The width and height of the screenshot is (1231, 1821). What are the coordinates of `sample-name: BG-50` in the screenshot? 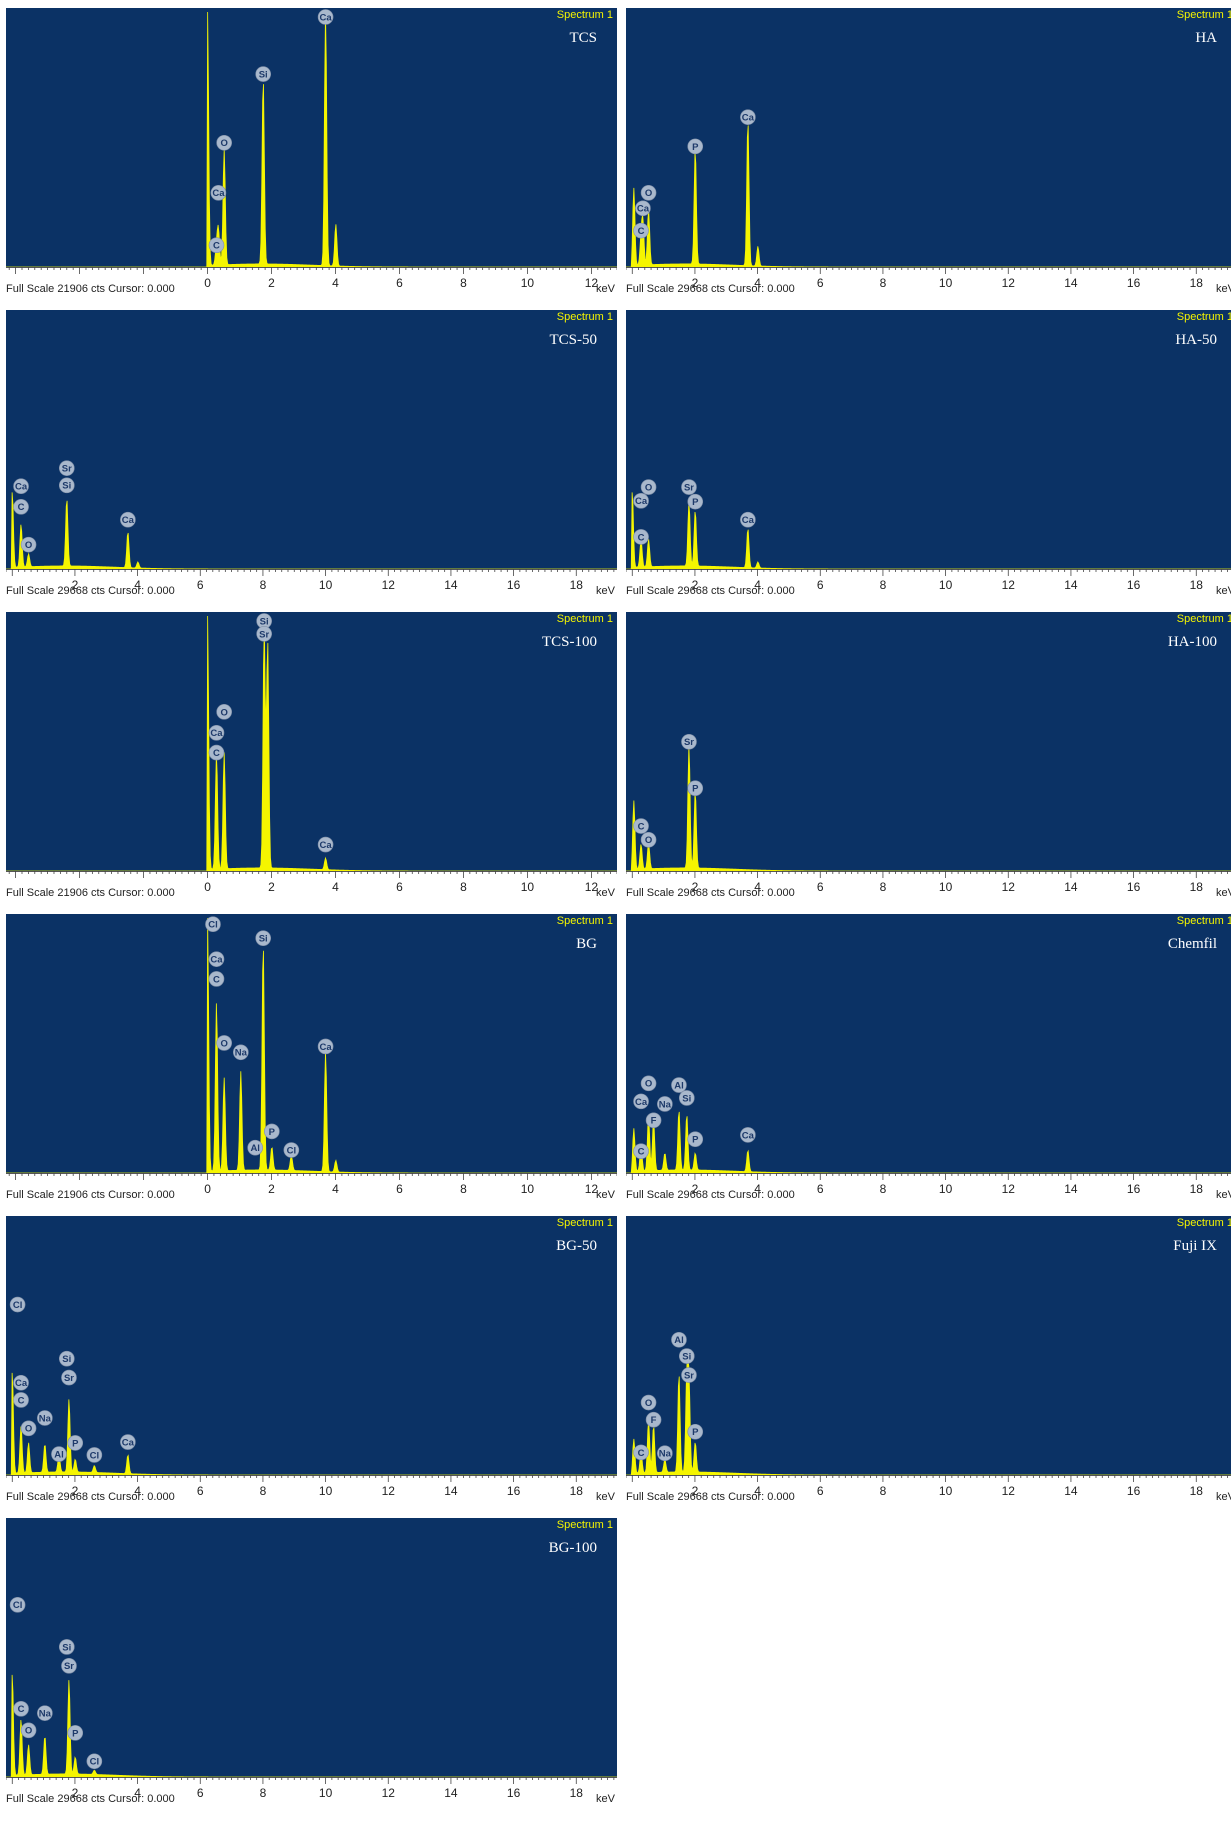 It's located at (576, 1246).